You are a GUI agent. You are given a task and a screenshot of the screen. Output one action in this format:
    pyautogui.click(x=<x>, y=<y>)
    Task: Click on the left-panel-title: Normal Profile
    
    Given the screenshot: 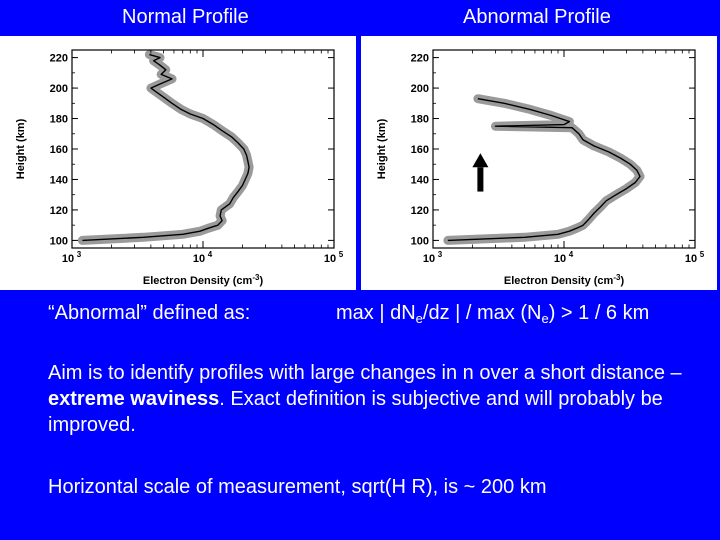 What is the action you would take?
    pyautogui.click(x=185, y=17)
    